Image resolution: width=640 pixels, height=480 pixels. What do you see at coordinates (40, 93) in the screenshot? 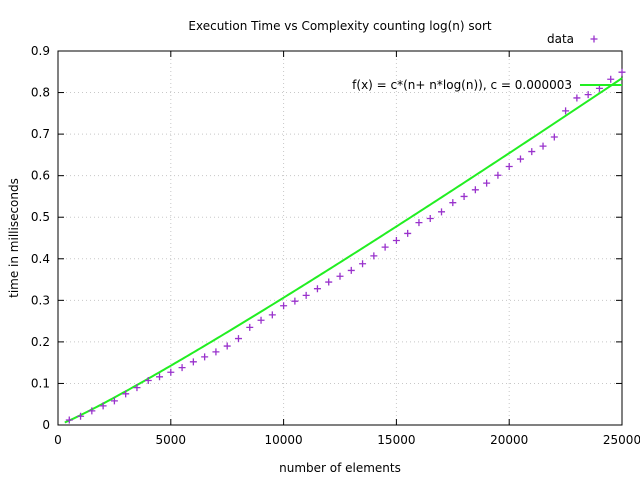
I see `y-tick-label: 0.8` at bounding box center [40, 93].